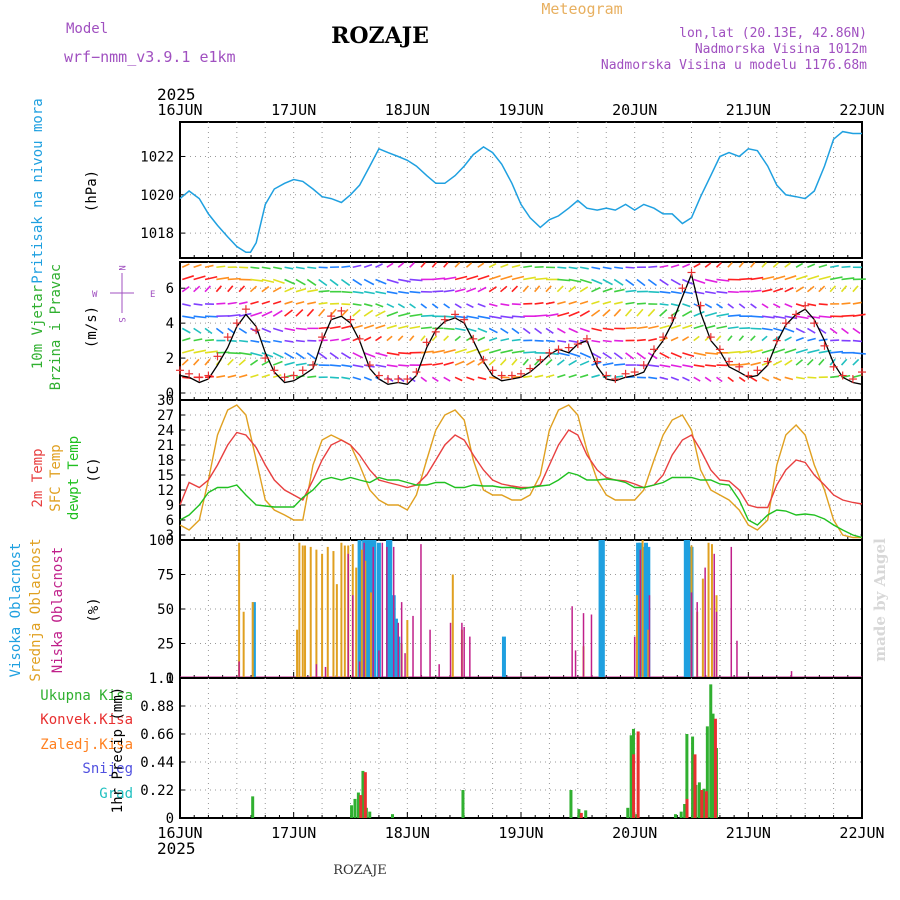 The image size is (900, 900). I want to click on time-tick-top: 20JUN, so click(634, 110).